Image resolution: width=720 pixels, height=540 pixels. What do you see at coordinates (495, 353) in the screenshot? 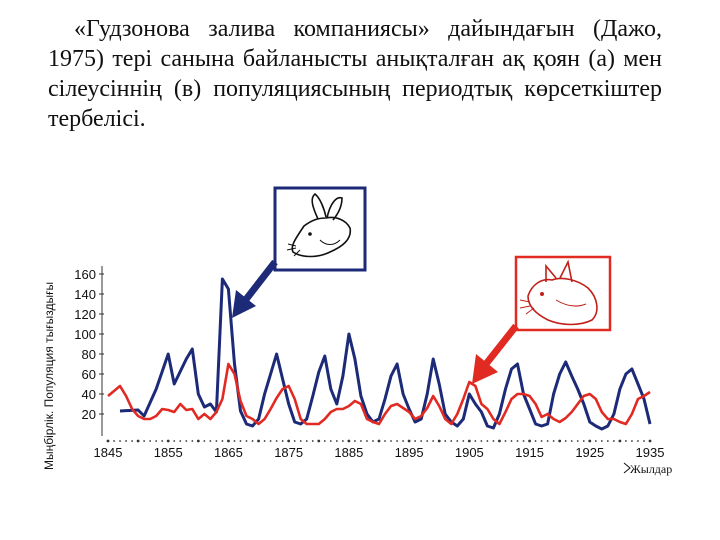
I see `lynx-pointer-arrow-icon` at bounding box center [495, 353].